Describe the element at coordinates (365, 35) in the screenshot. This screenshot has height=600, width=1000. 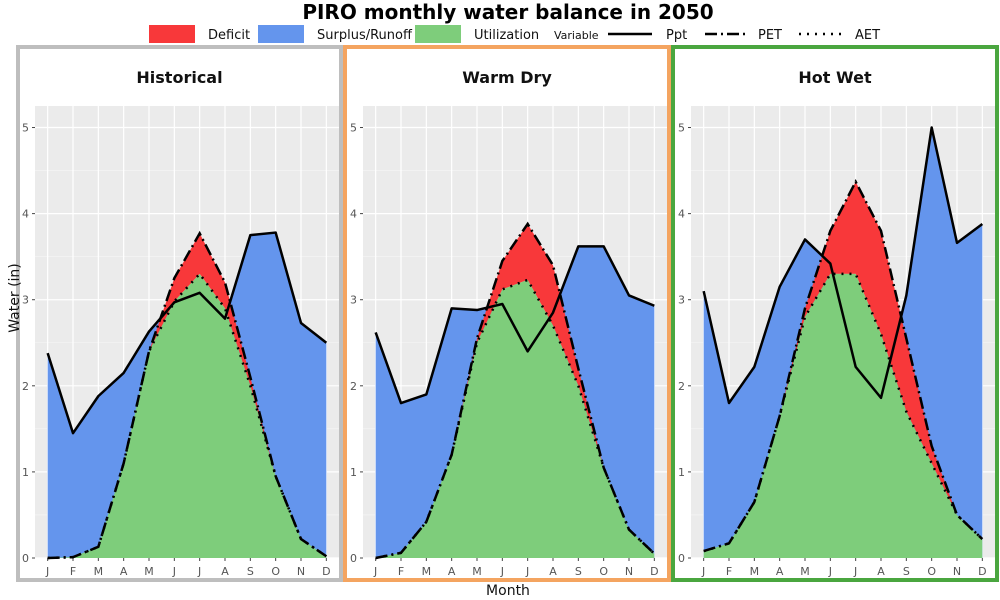
I see `legend-label-surplus: Surplus/Runoff` at that location.